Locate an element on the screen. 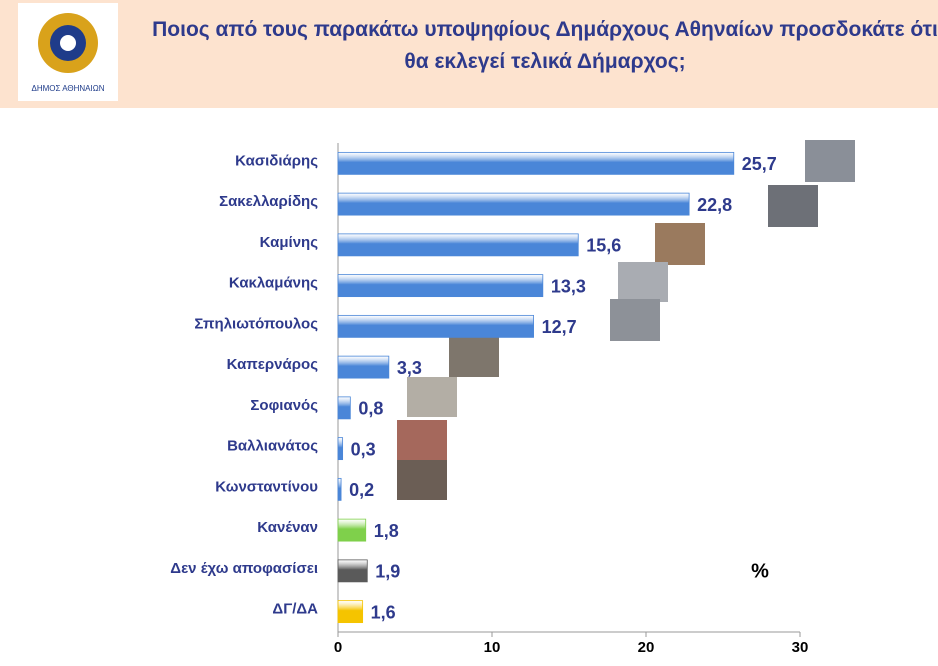 This screenshot has height=666, width=938. value-label: 13,3 is located at coordinates (568, 286).